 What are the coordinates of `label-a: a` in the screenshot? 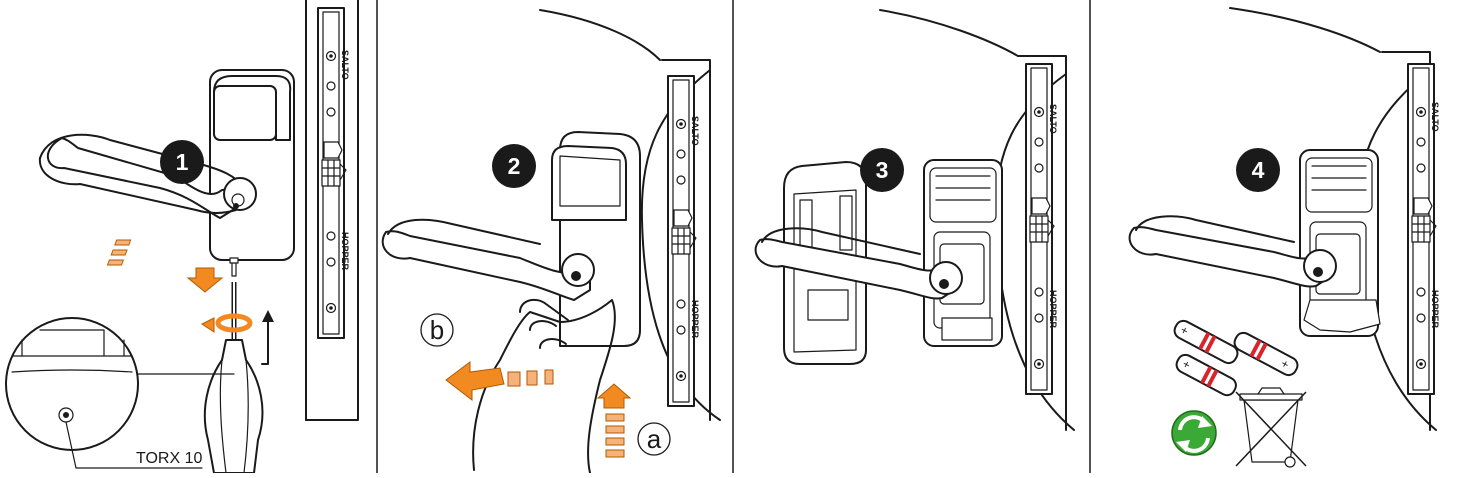 It's located at (654, 439).